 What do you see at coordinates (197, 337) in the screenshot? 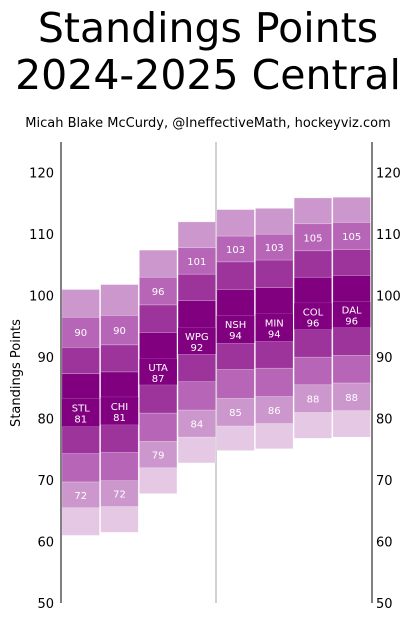
I see `team-label: WPG` at bounding box center [197, 337].